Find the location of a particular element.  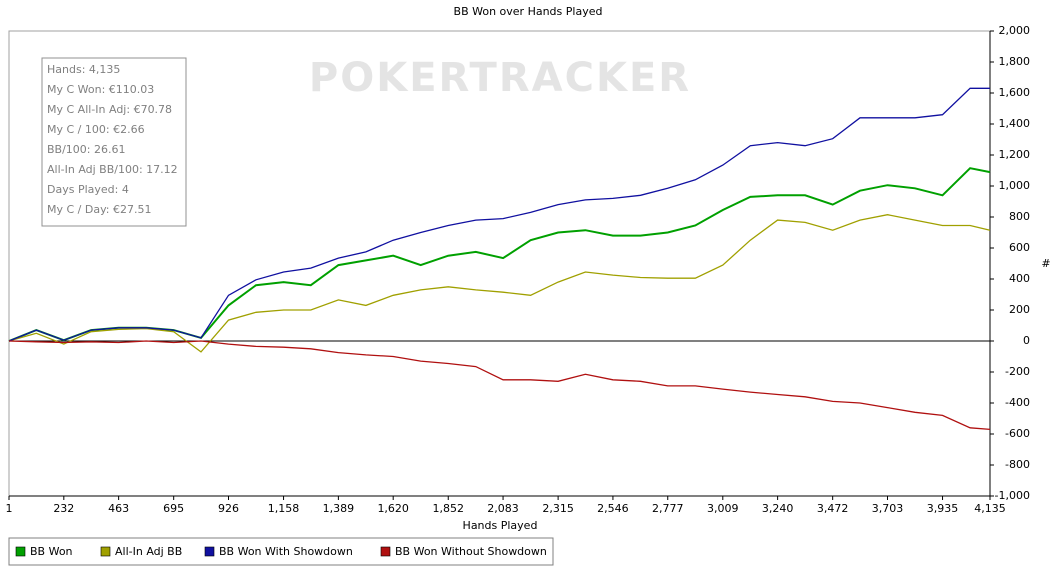

y-tick-label: -400 is located at coordinates (1017, 402).